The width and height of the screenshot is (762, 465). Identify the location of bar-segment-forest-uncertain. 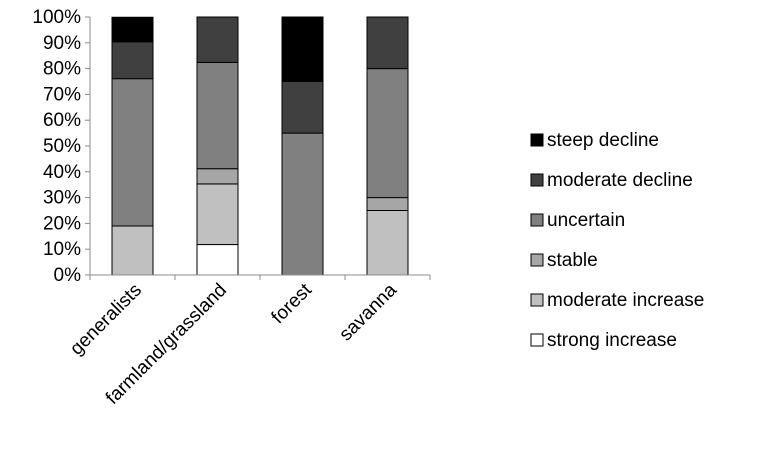
(302, 204).